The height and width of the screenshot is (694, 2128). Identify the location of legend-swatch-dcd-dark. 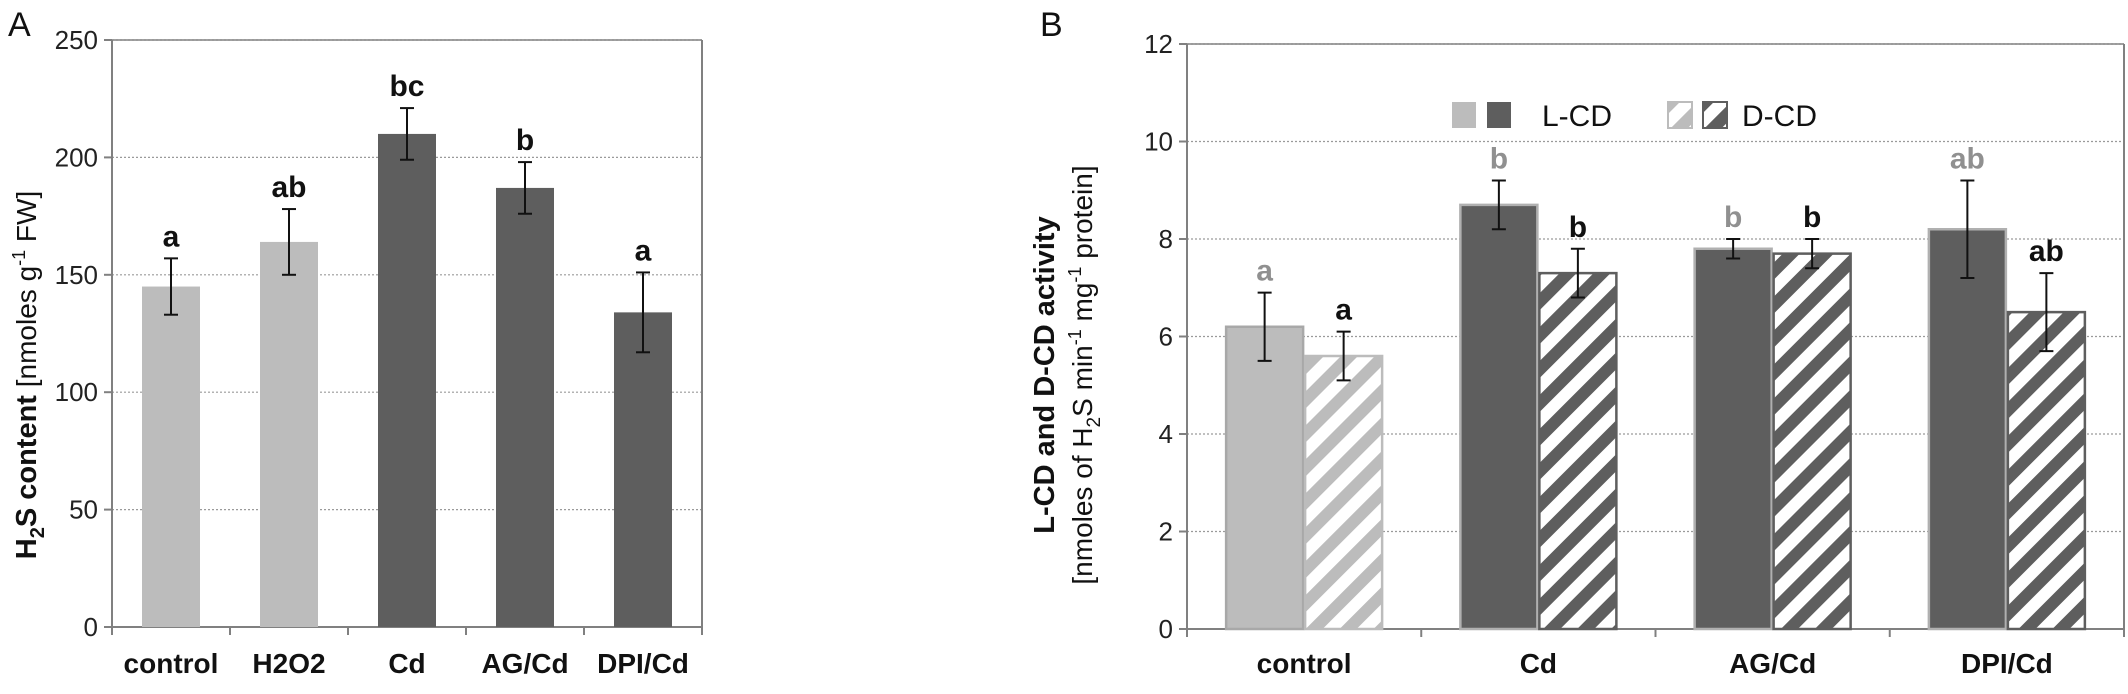
(1715, 115).